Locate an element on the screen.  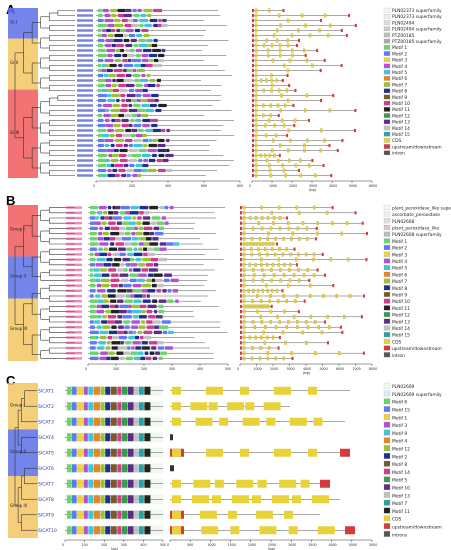
b-group-label: Group III is located at coordinates (18, 328).